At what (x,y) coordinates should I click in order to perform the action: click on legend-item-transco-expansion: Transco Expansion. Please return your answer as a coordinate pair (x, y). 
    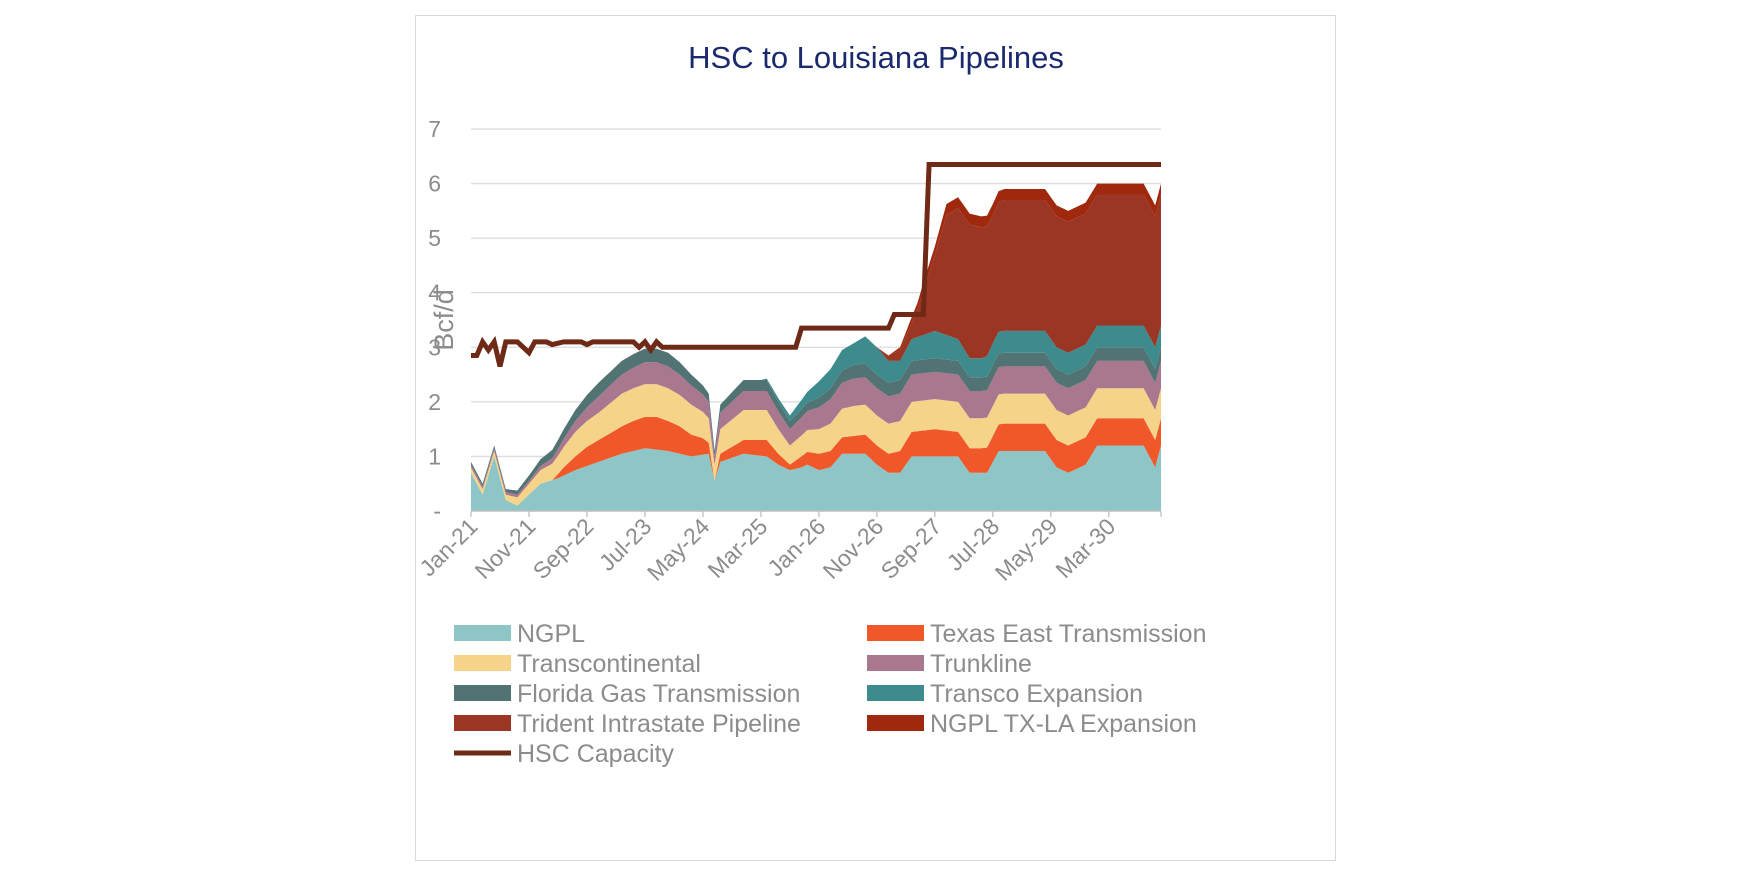
    Looking at the image, I should click on (1005, 694).